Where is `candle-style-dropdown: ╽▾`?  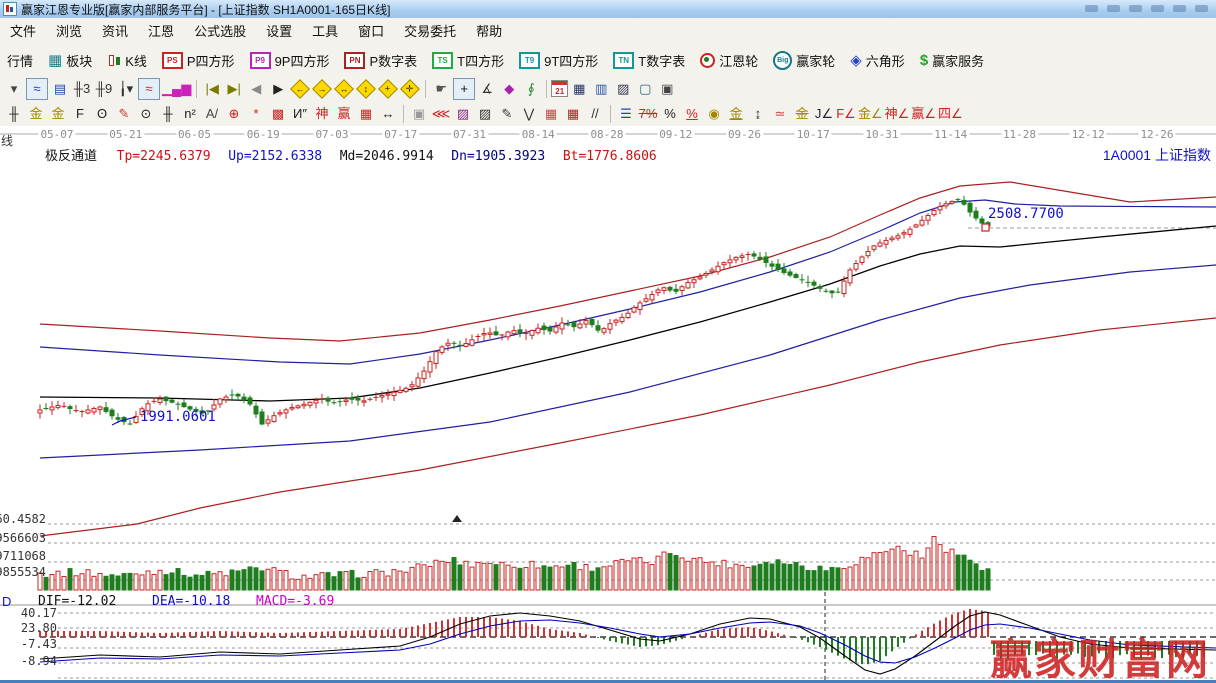
candle-style-dropdown: ╽▾ is located at coordinates (126, 88).